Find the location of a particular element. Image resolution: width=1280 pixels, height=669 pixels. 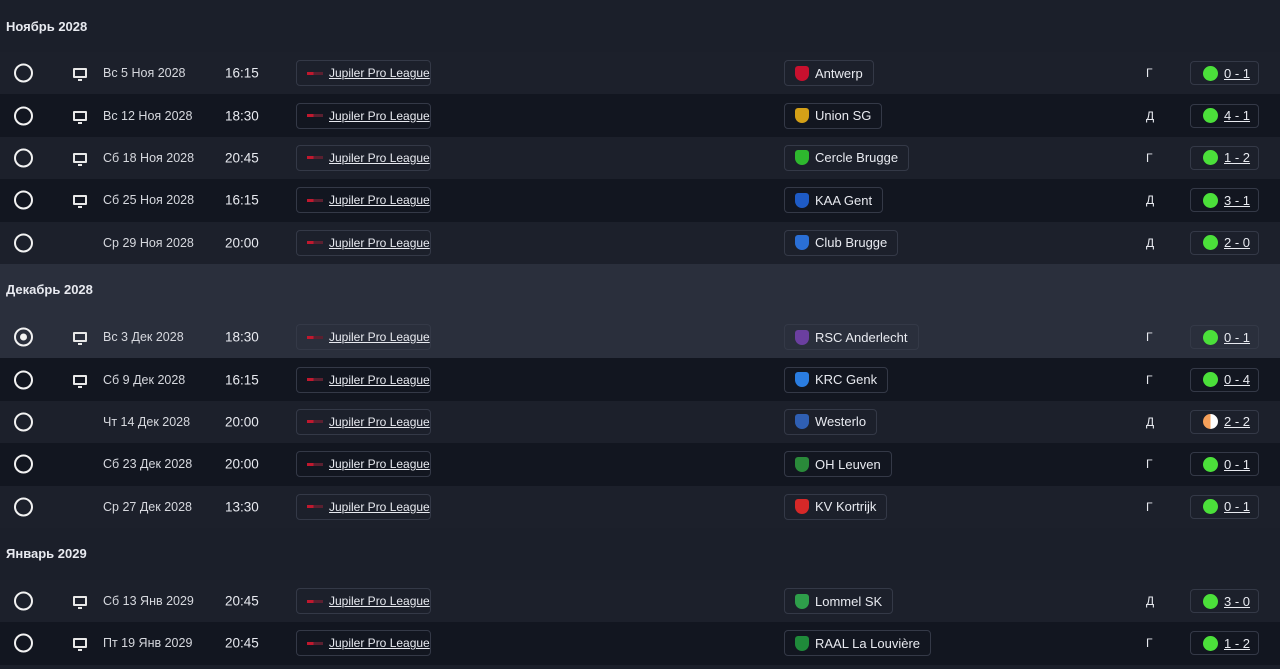

team-name: OH Leuven is located at coordinates (848, 464).